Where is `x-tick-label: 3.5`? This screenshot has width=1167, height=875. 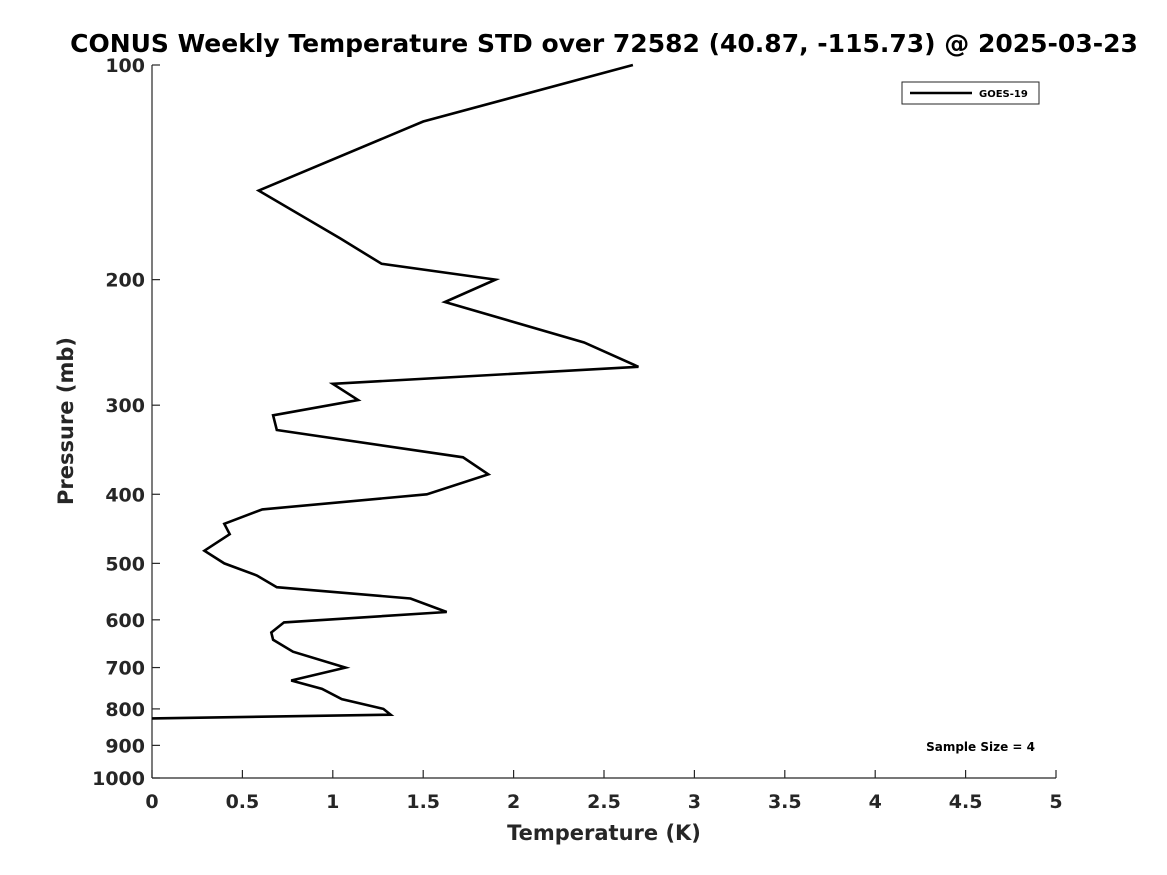
x-tick-label: 3.5 is located at coordinates (785, 802).